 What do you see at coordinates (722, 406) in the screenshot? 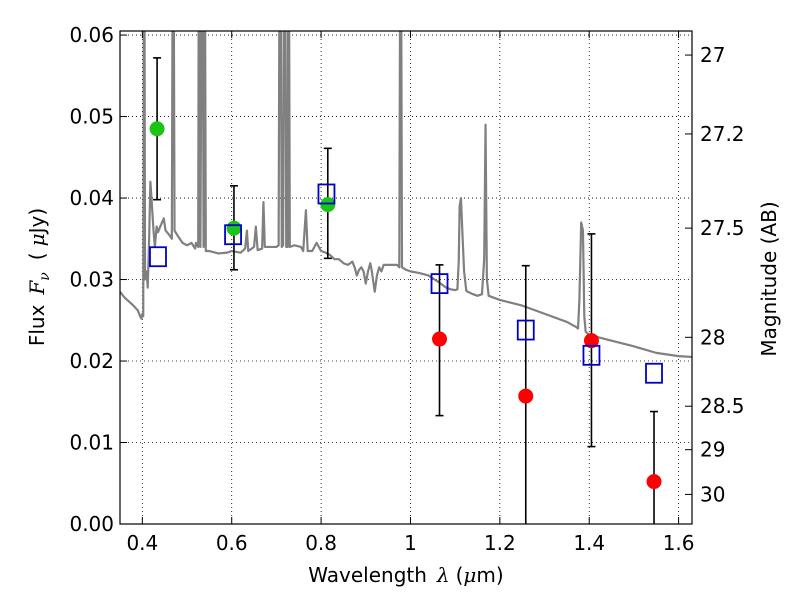
I see `y2-tick-label: 28.5` at bounding box center [722, 406].